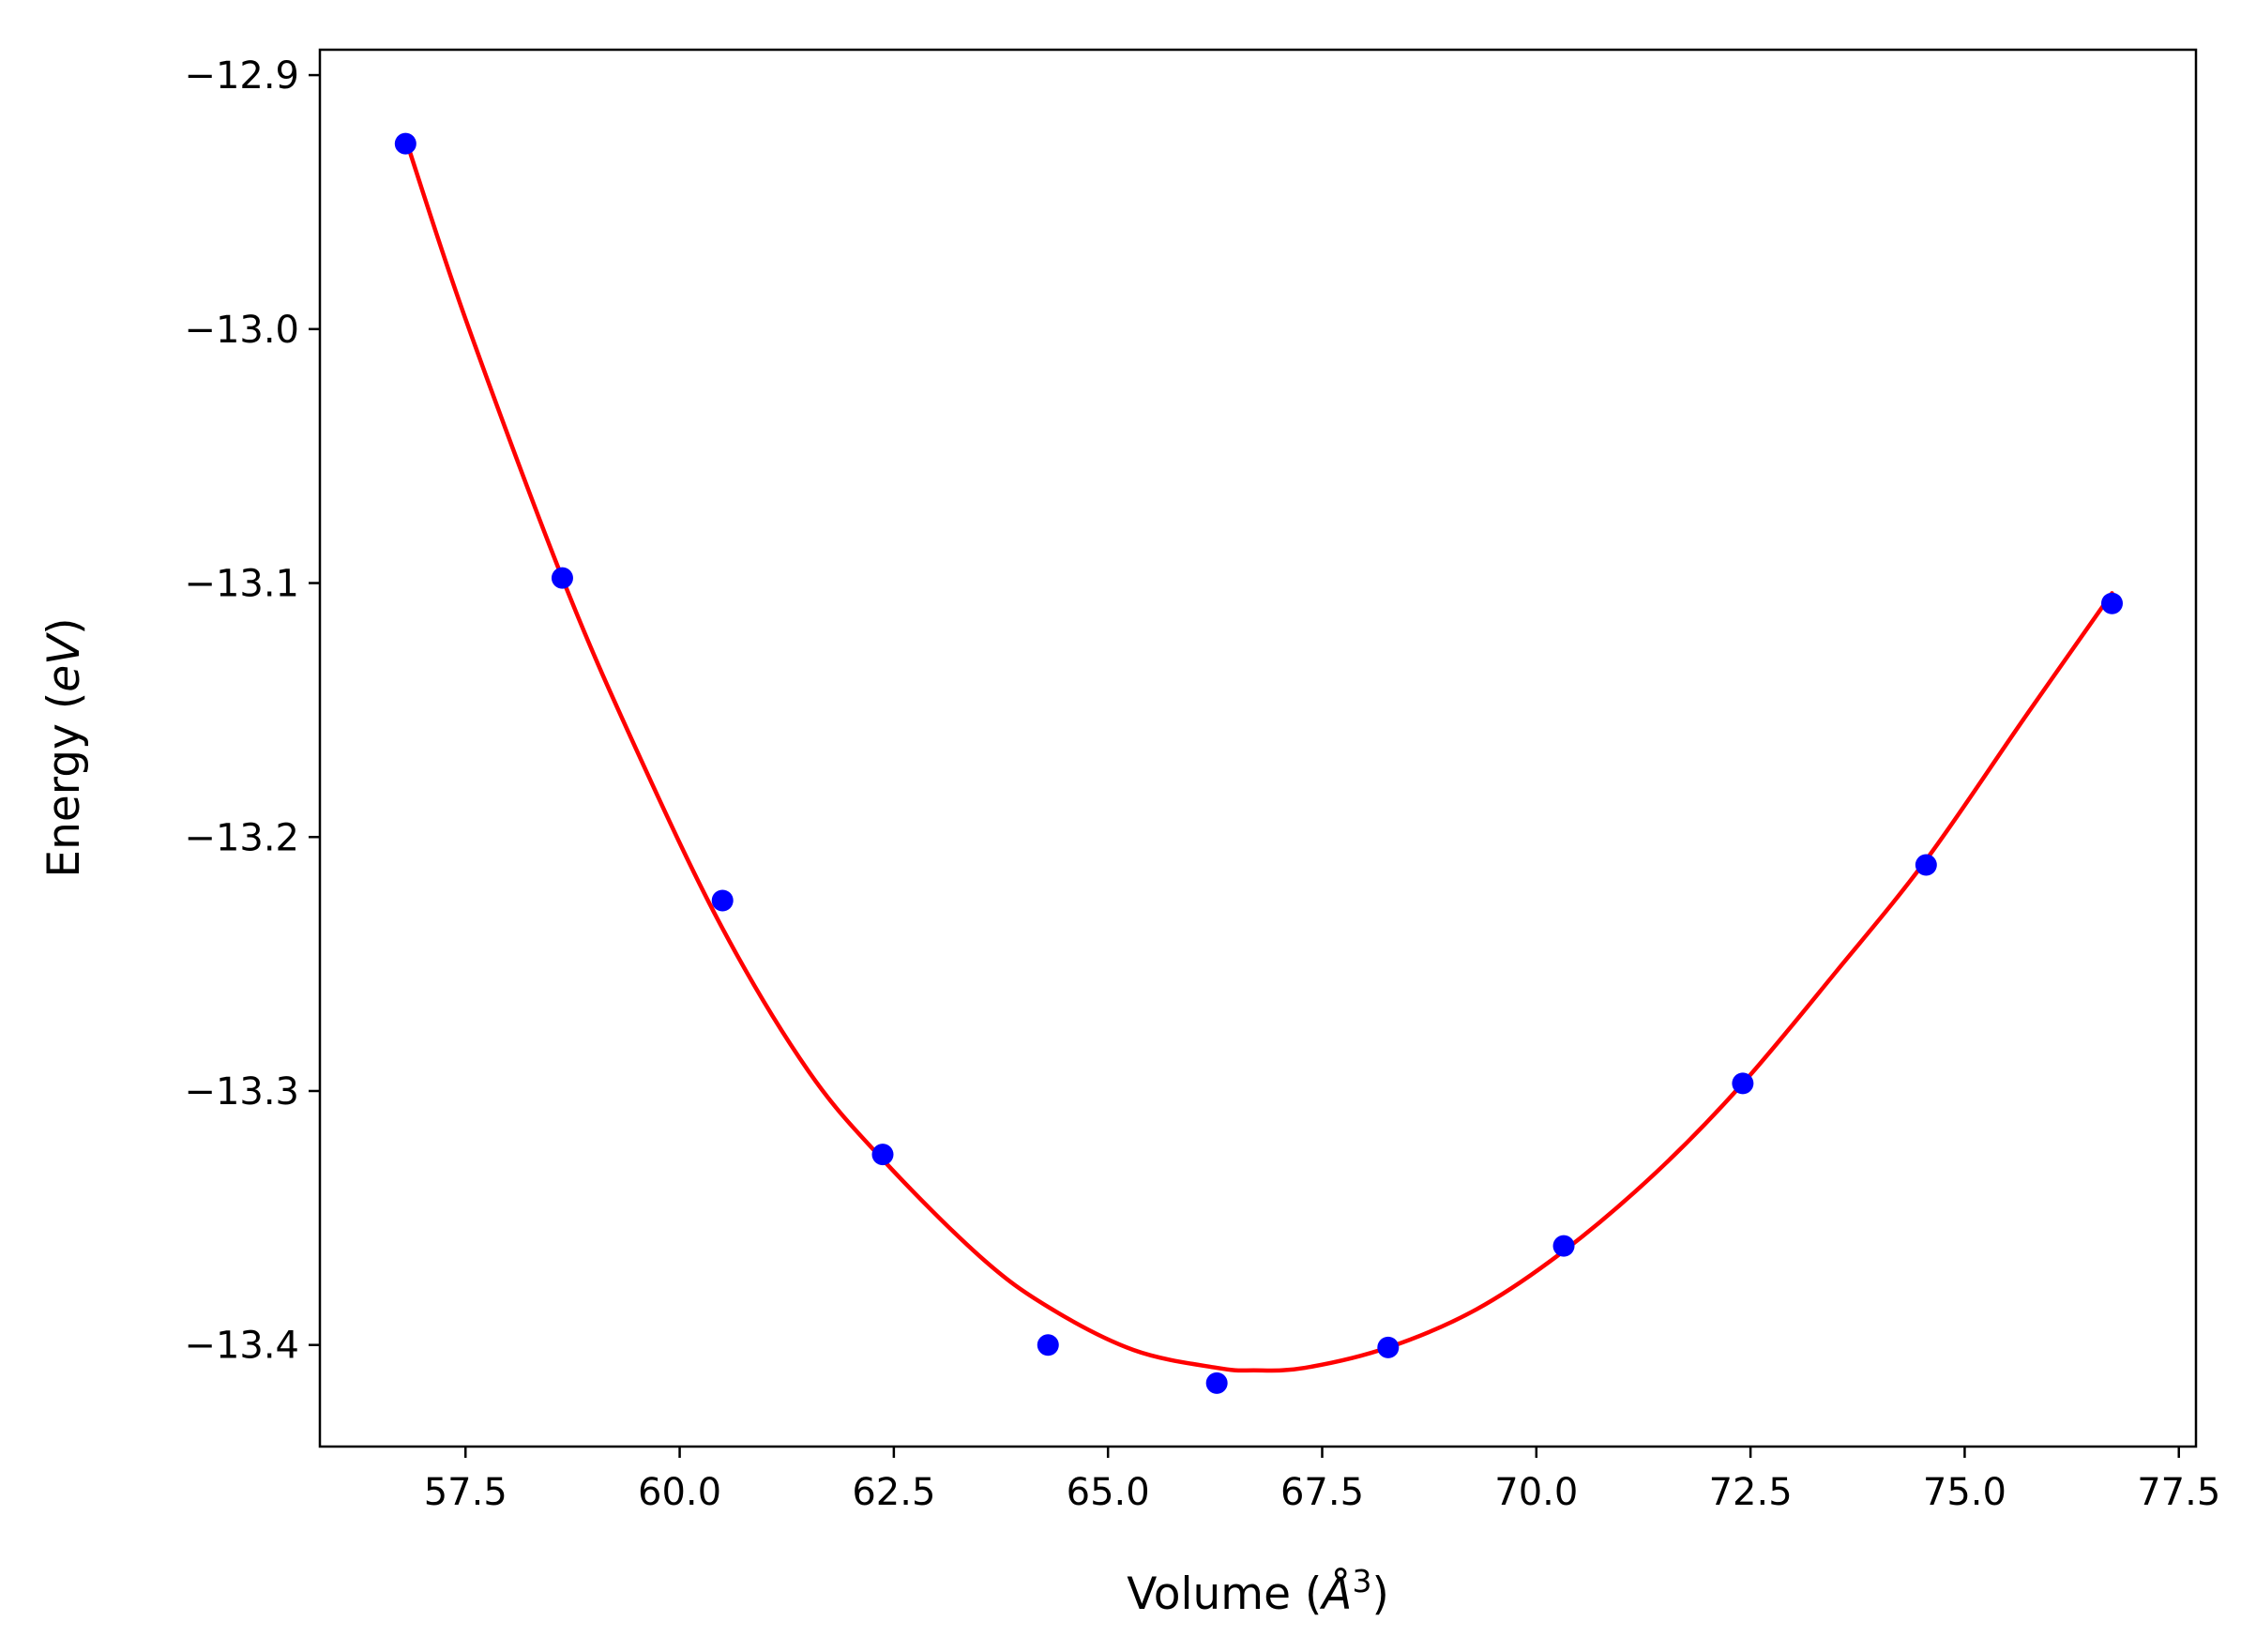 The height and width of the screenshot is (1652, 2256). Describe the element at coordinates (1536, 1492) in the screenshot. I see `x-tick-label: 70.0` at that location.